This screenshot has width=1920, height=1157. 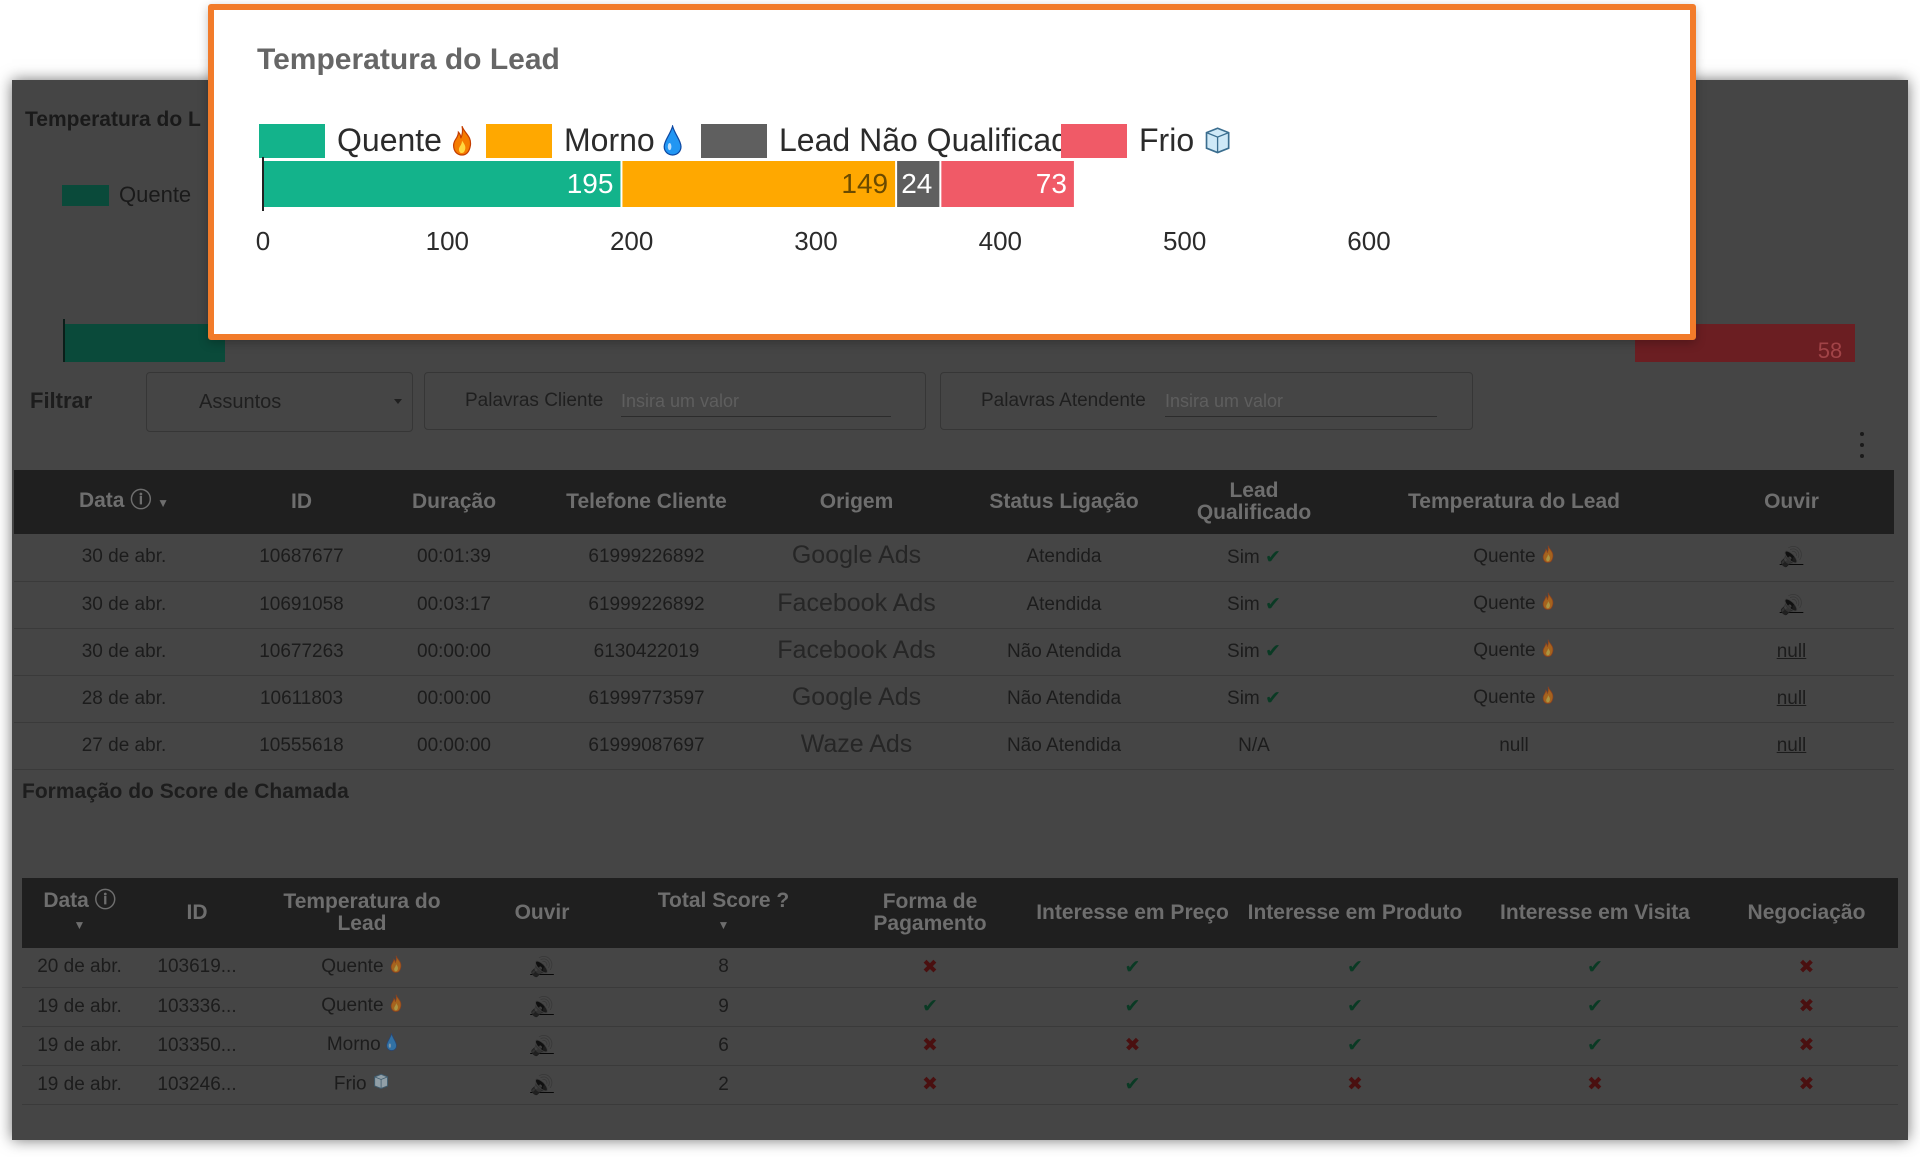 I want to click on client-words-input, so click(x=756, y=402).